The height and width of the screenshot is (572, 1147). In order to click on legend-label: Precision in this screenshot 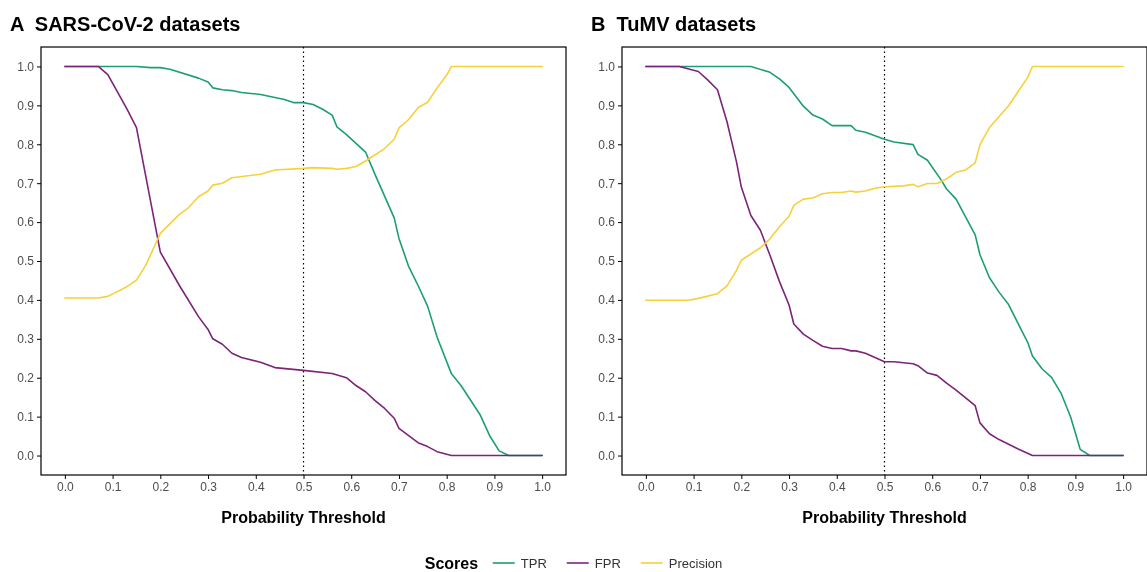, I will do `click(695, 563)`.